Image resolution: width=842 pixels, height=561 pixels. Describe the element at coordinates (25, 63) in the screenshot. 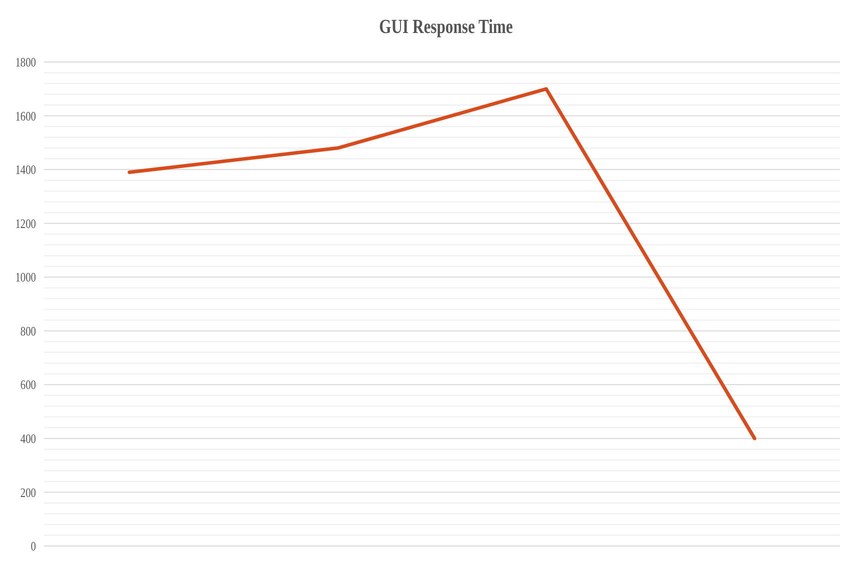

I see `y-tick-label: 1800` at that location.